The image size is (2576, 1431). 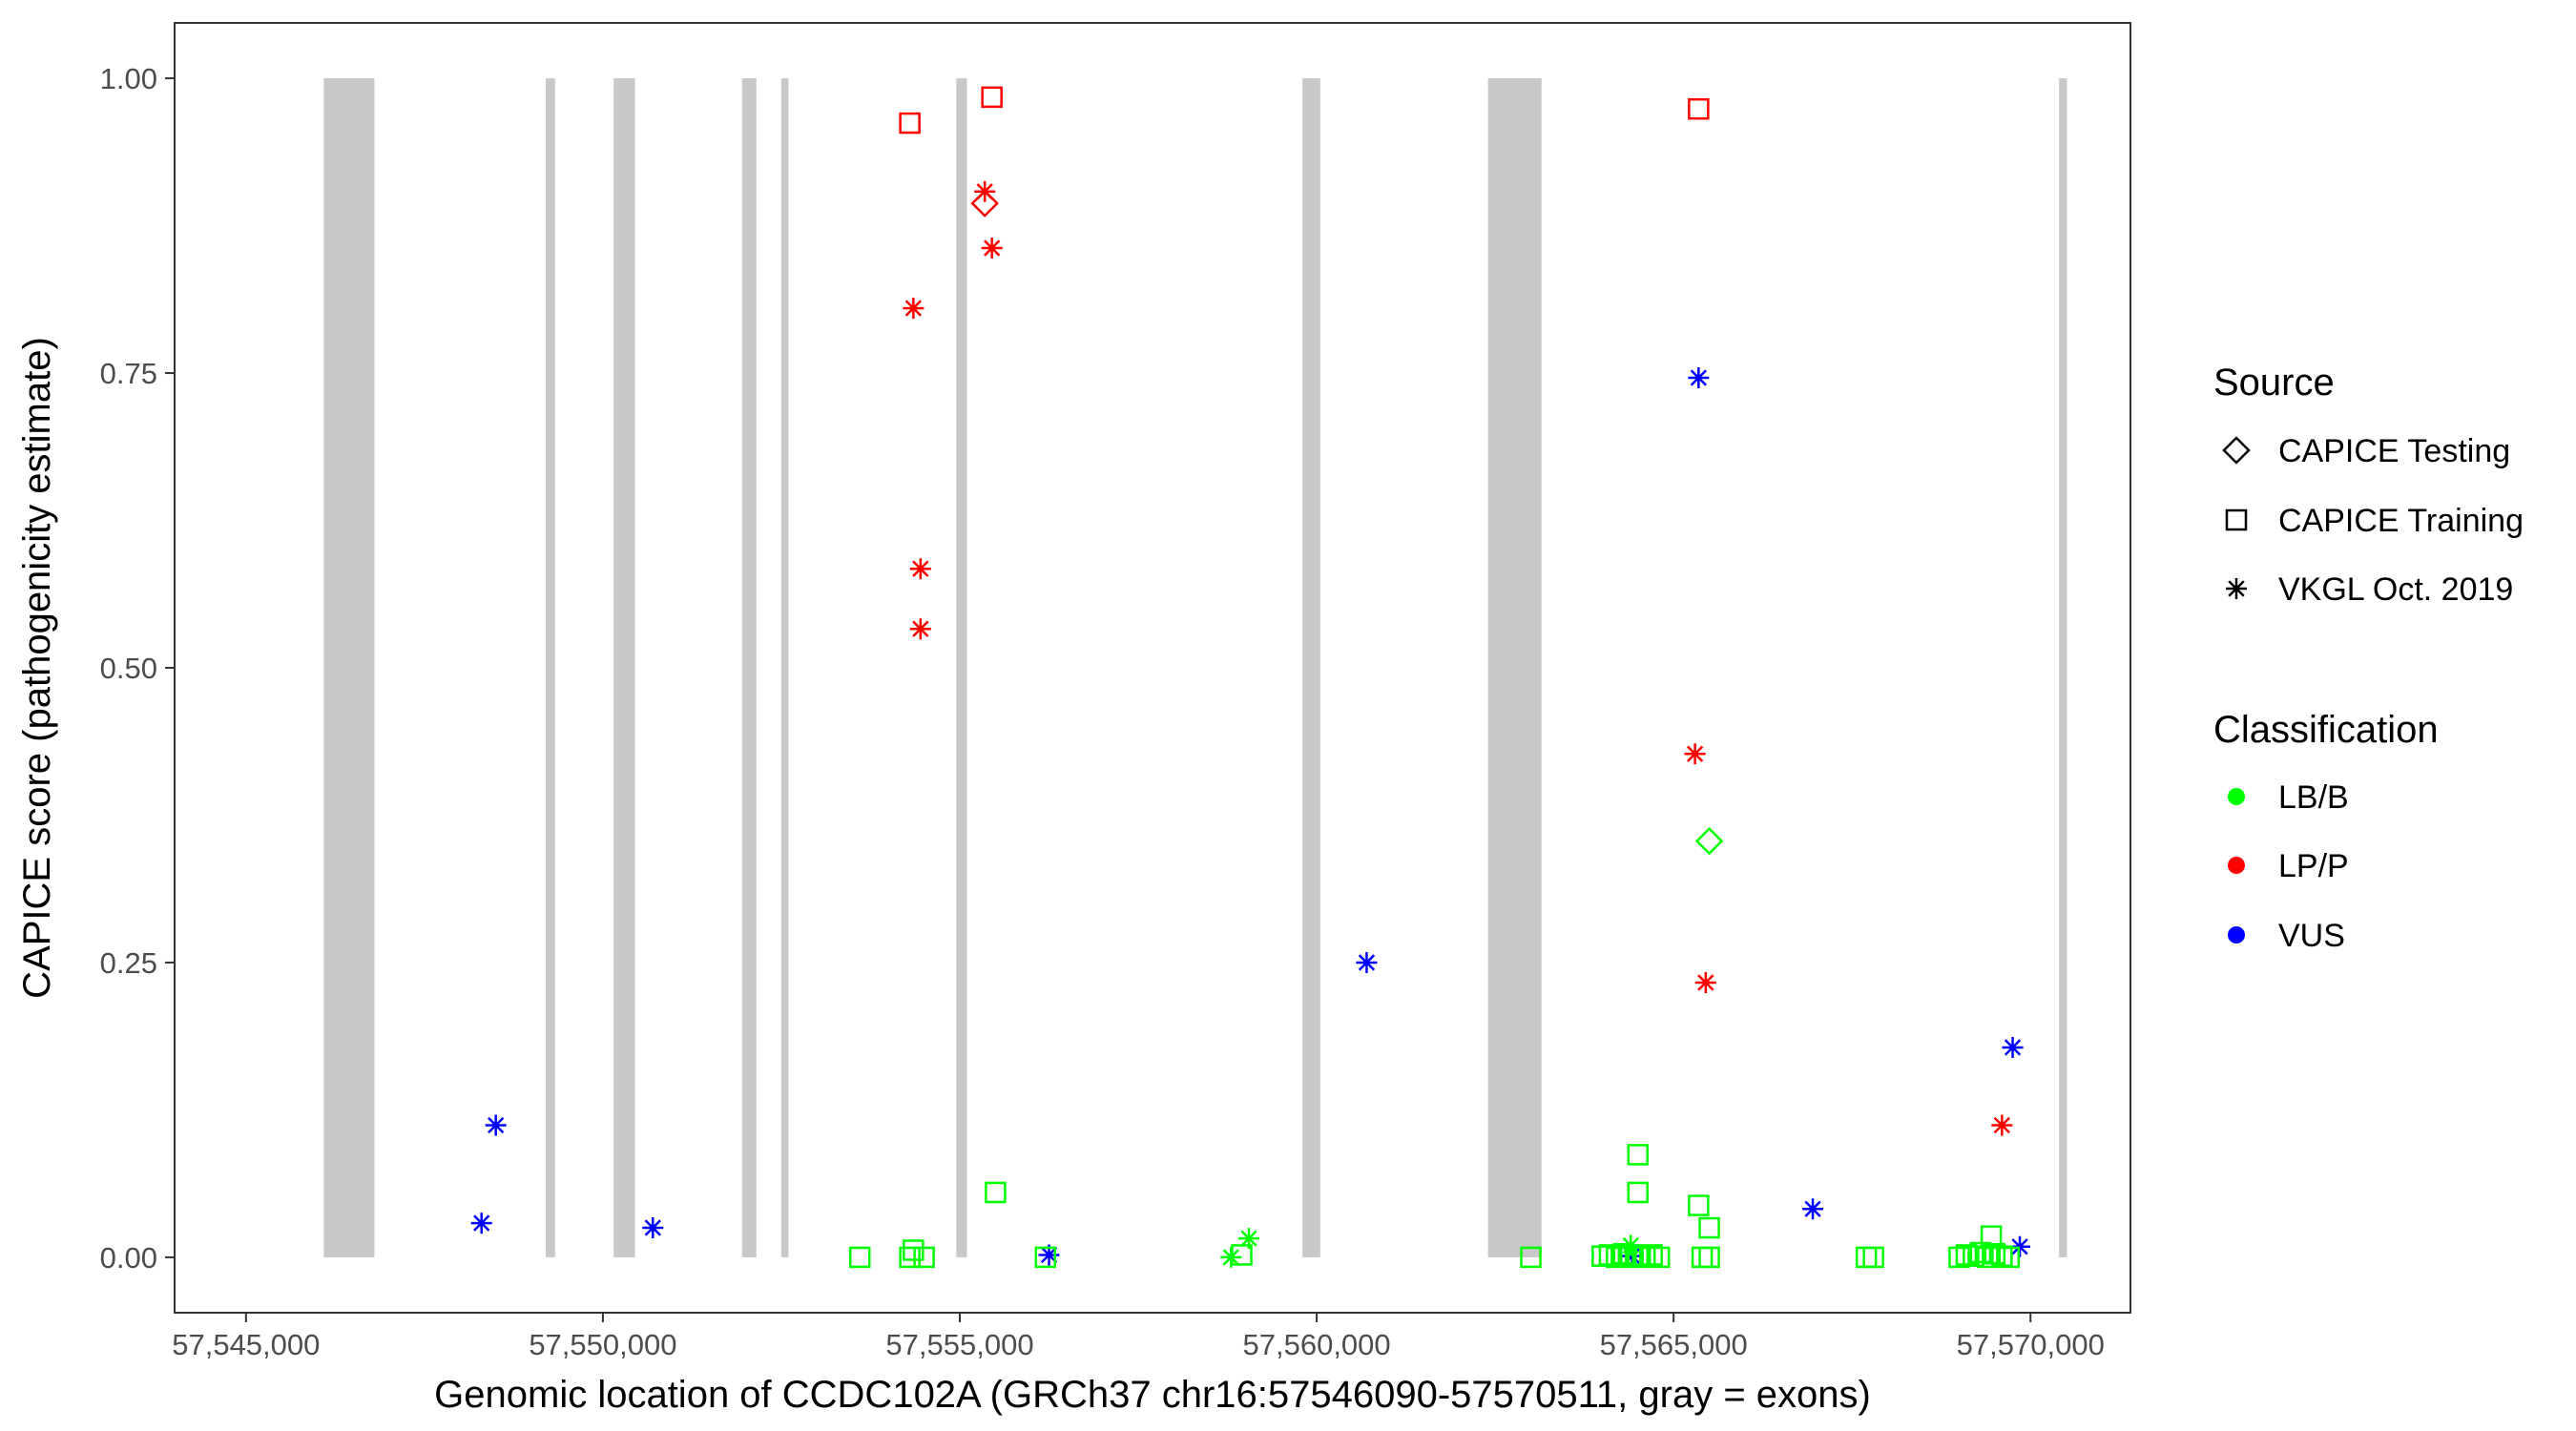 What do you see at coordinates (2031, 1344) in the screenshot?
I see `x-tick-label: 57,570,000` at bounding box center [2031, 1344].